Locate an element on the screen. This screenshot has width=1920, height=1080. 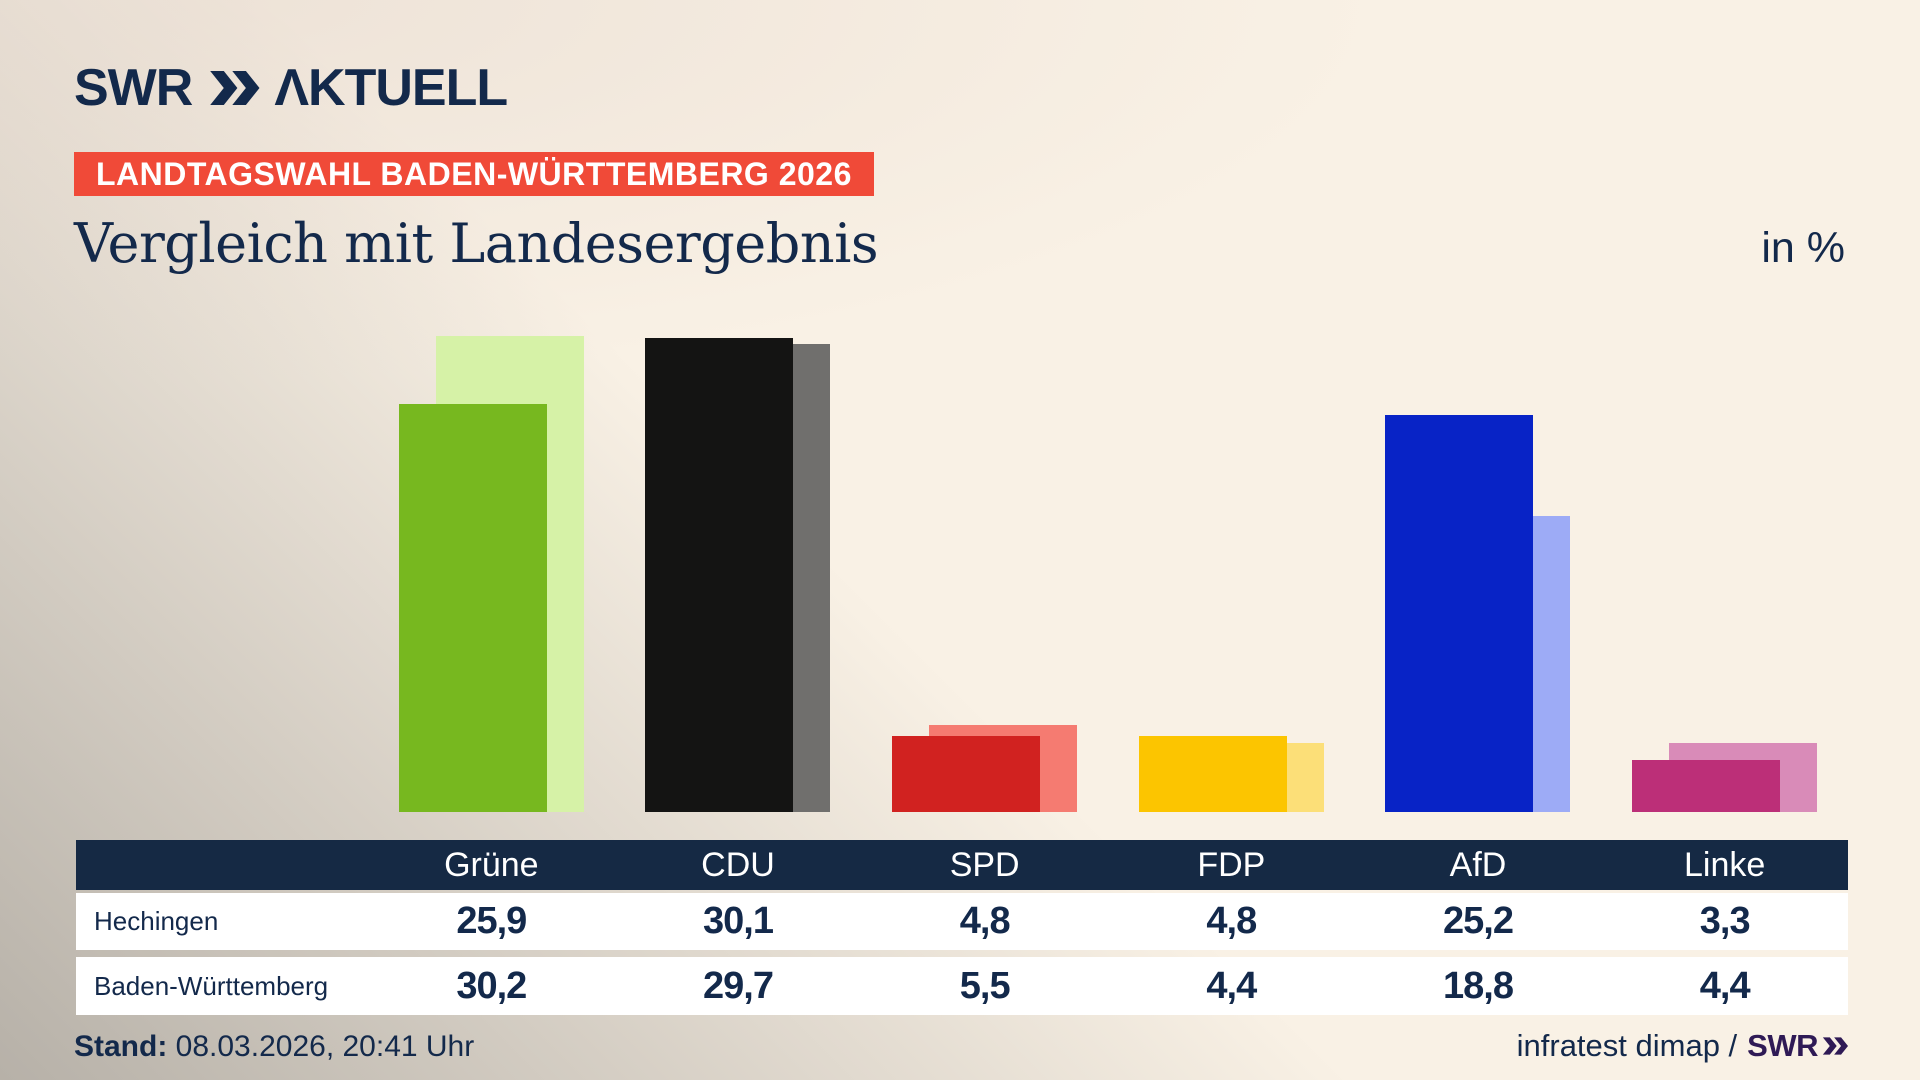
value-cell: 29,7 is located at coordinates (738, 985).